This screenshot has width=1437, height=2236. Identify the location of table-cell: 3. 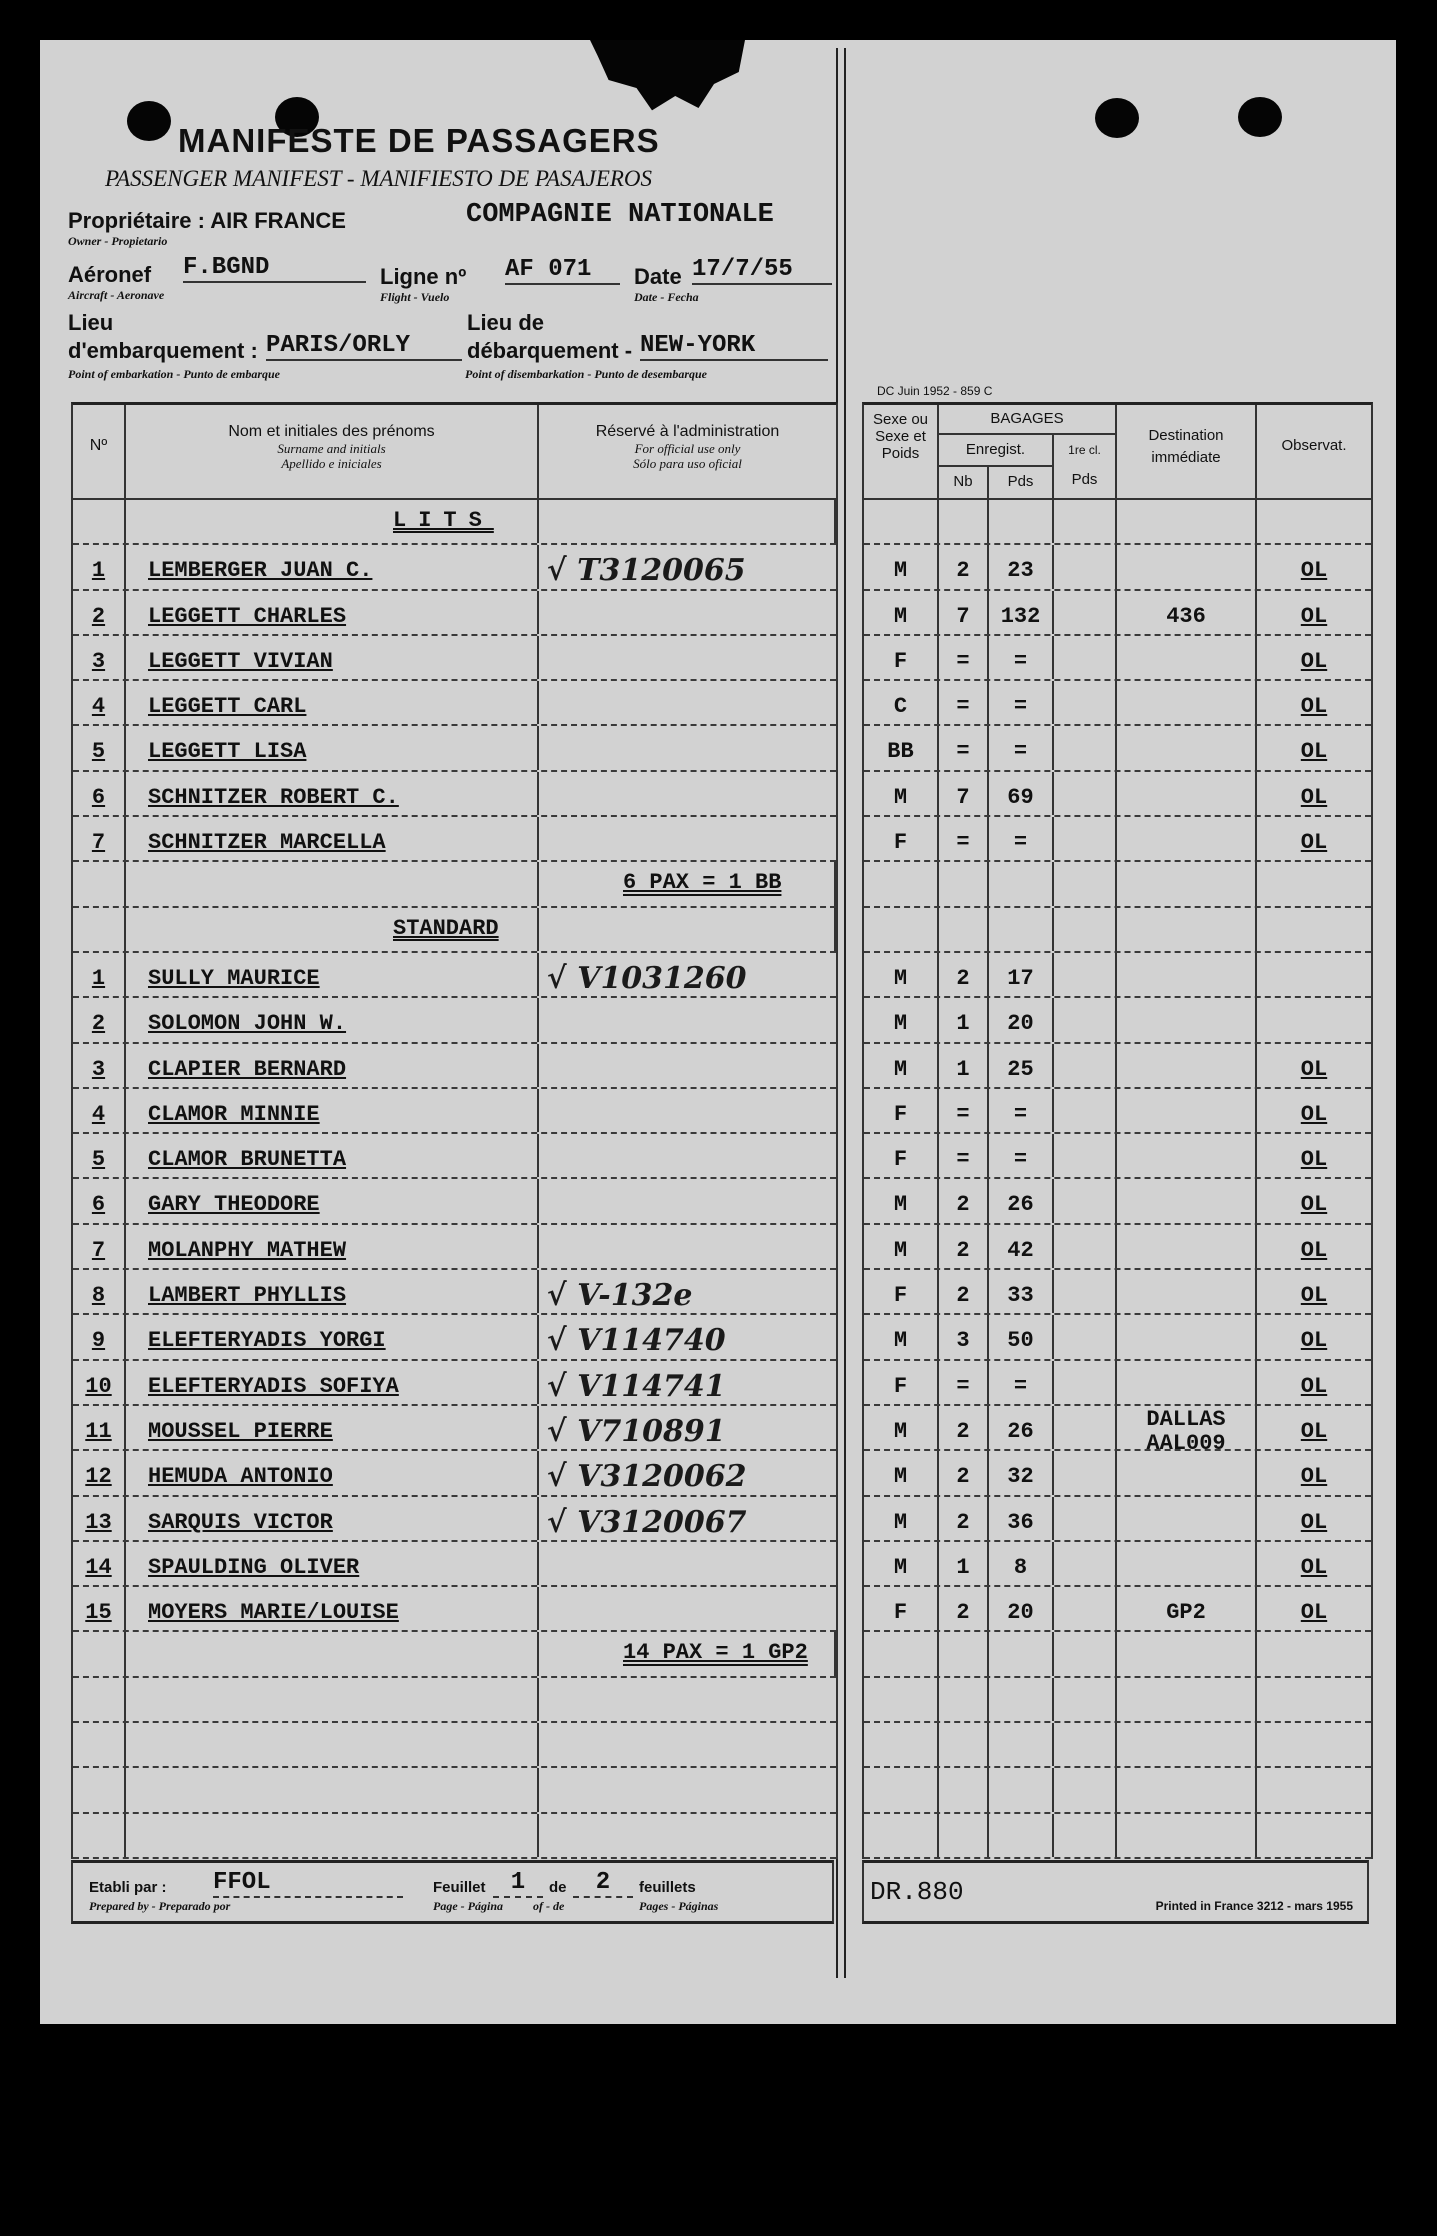
(99, 1065).